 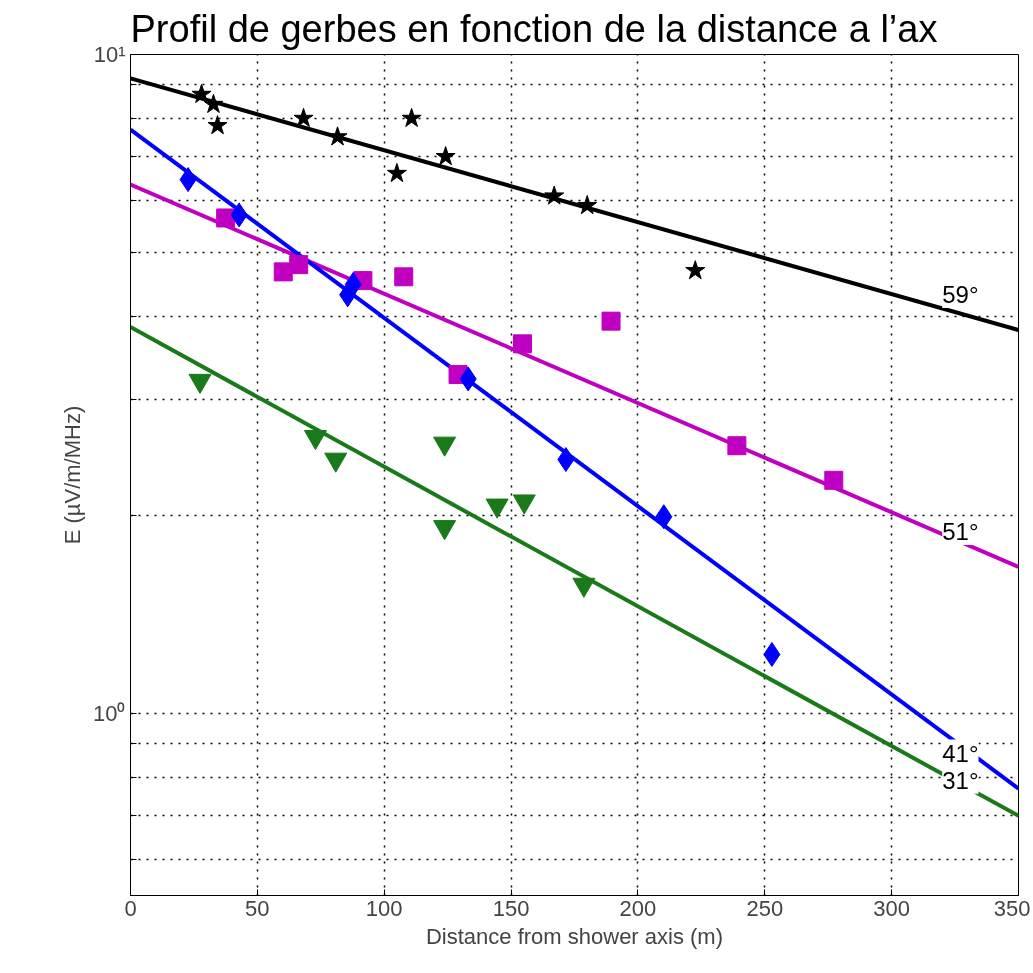 I want to click on x-tick-label: 200, so click(x=638, y=908).